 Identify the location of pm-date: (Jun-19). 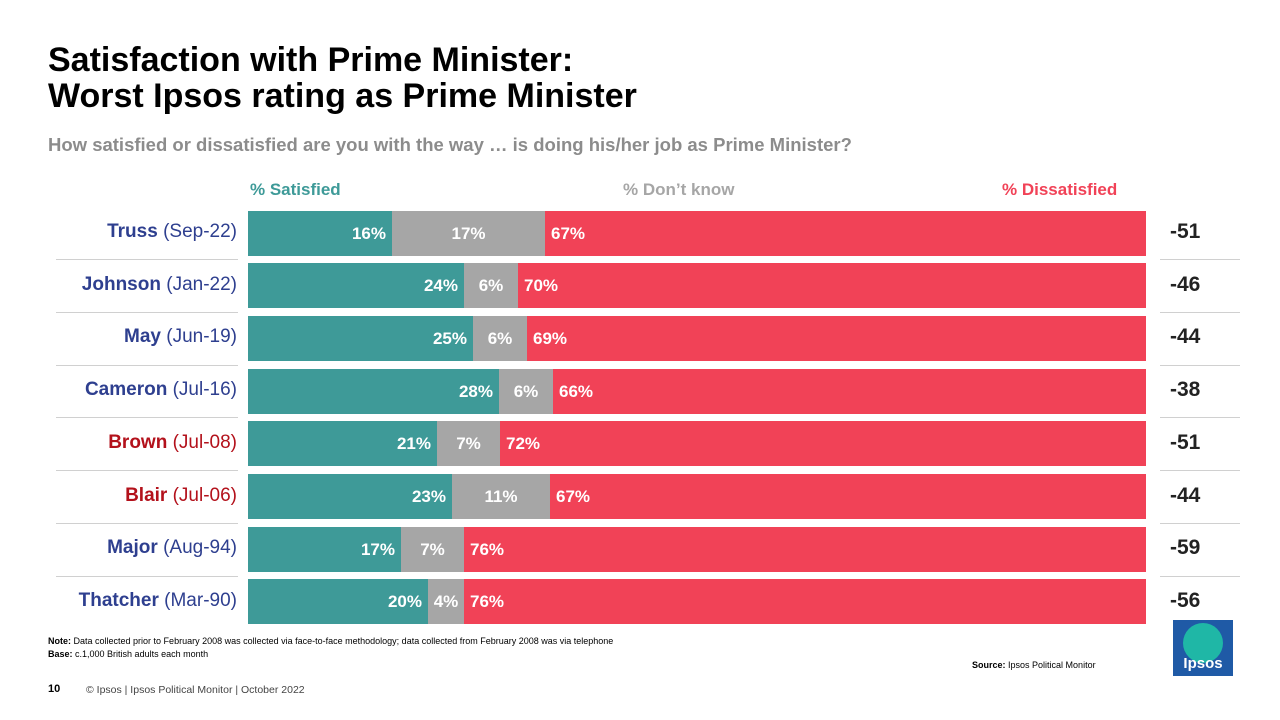
(201, 336).